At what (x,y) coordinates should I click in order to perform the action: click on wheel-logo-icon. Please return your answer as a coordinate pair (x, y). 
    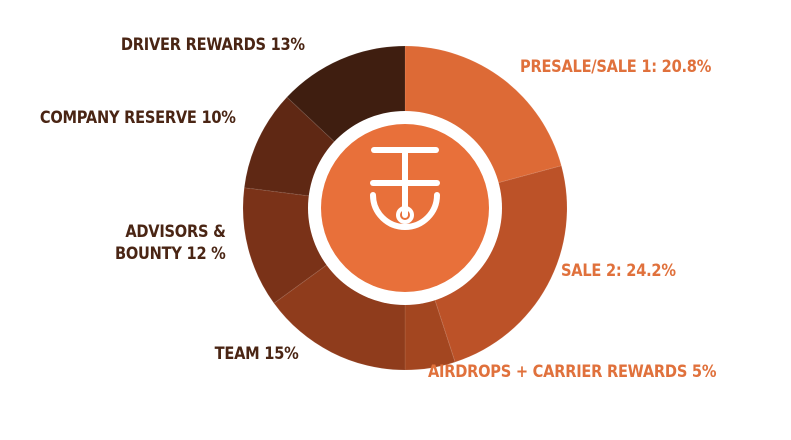
    Looking at the image, I should click on (405, 188).